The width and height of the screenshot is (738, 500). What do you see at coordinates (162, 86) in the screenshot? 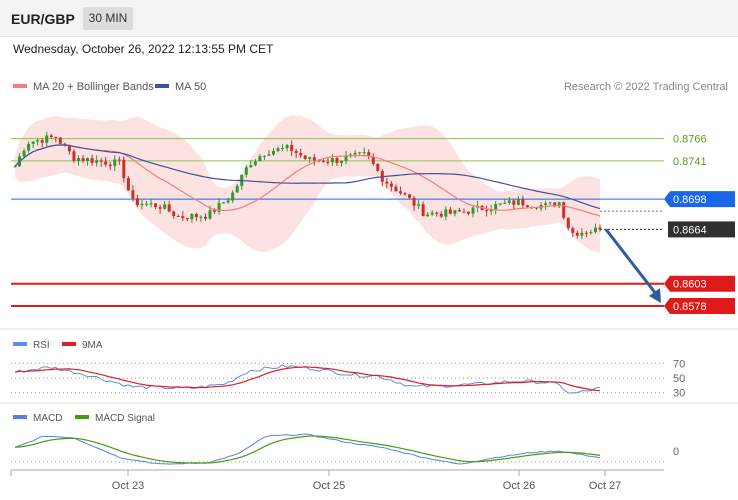
I see `ma50-legend-swatch` at bounding box center [162, 86].